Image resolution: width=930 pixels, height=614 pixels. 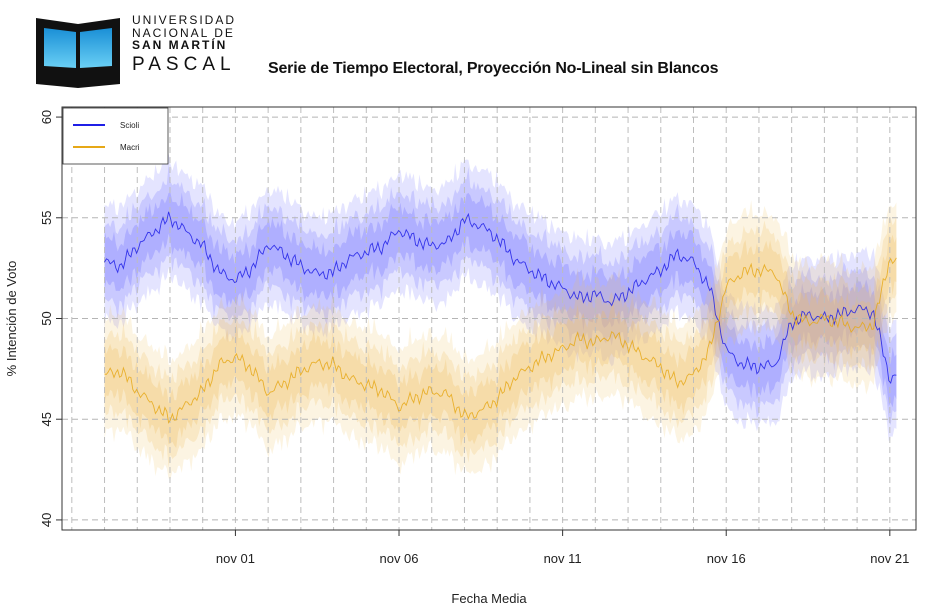 I want to click on x-axis-label: Fecha Media, so click(x=489, y=598).